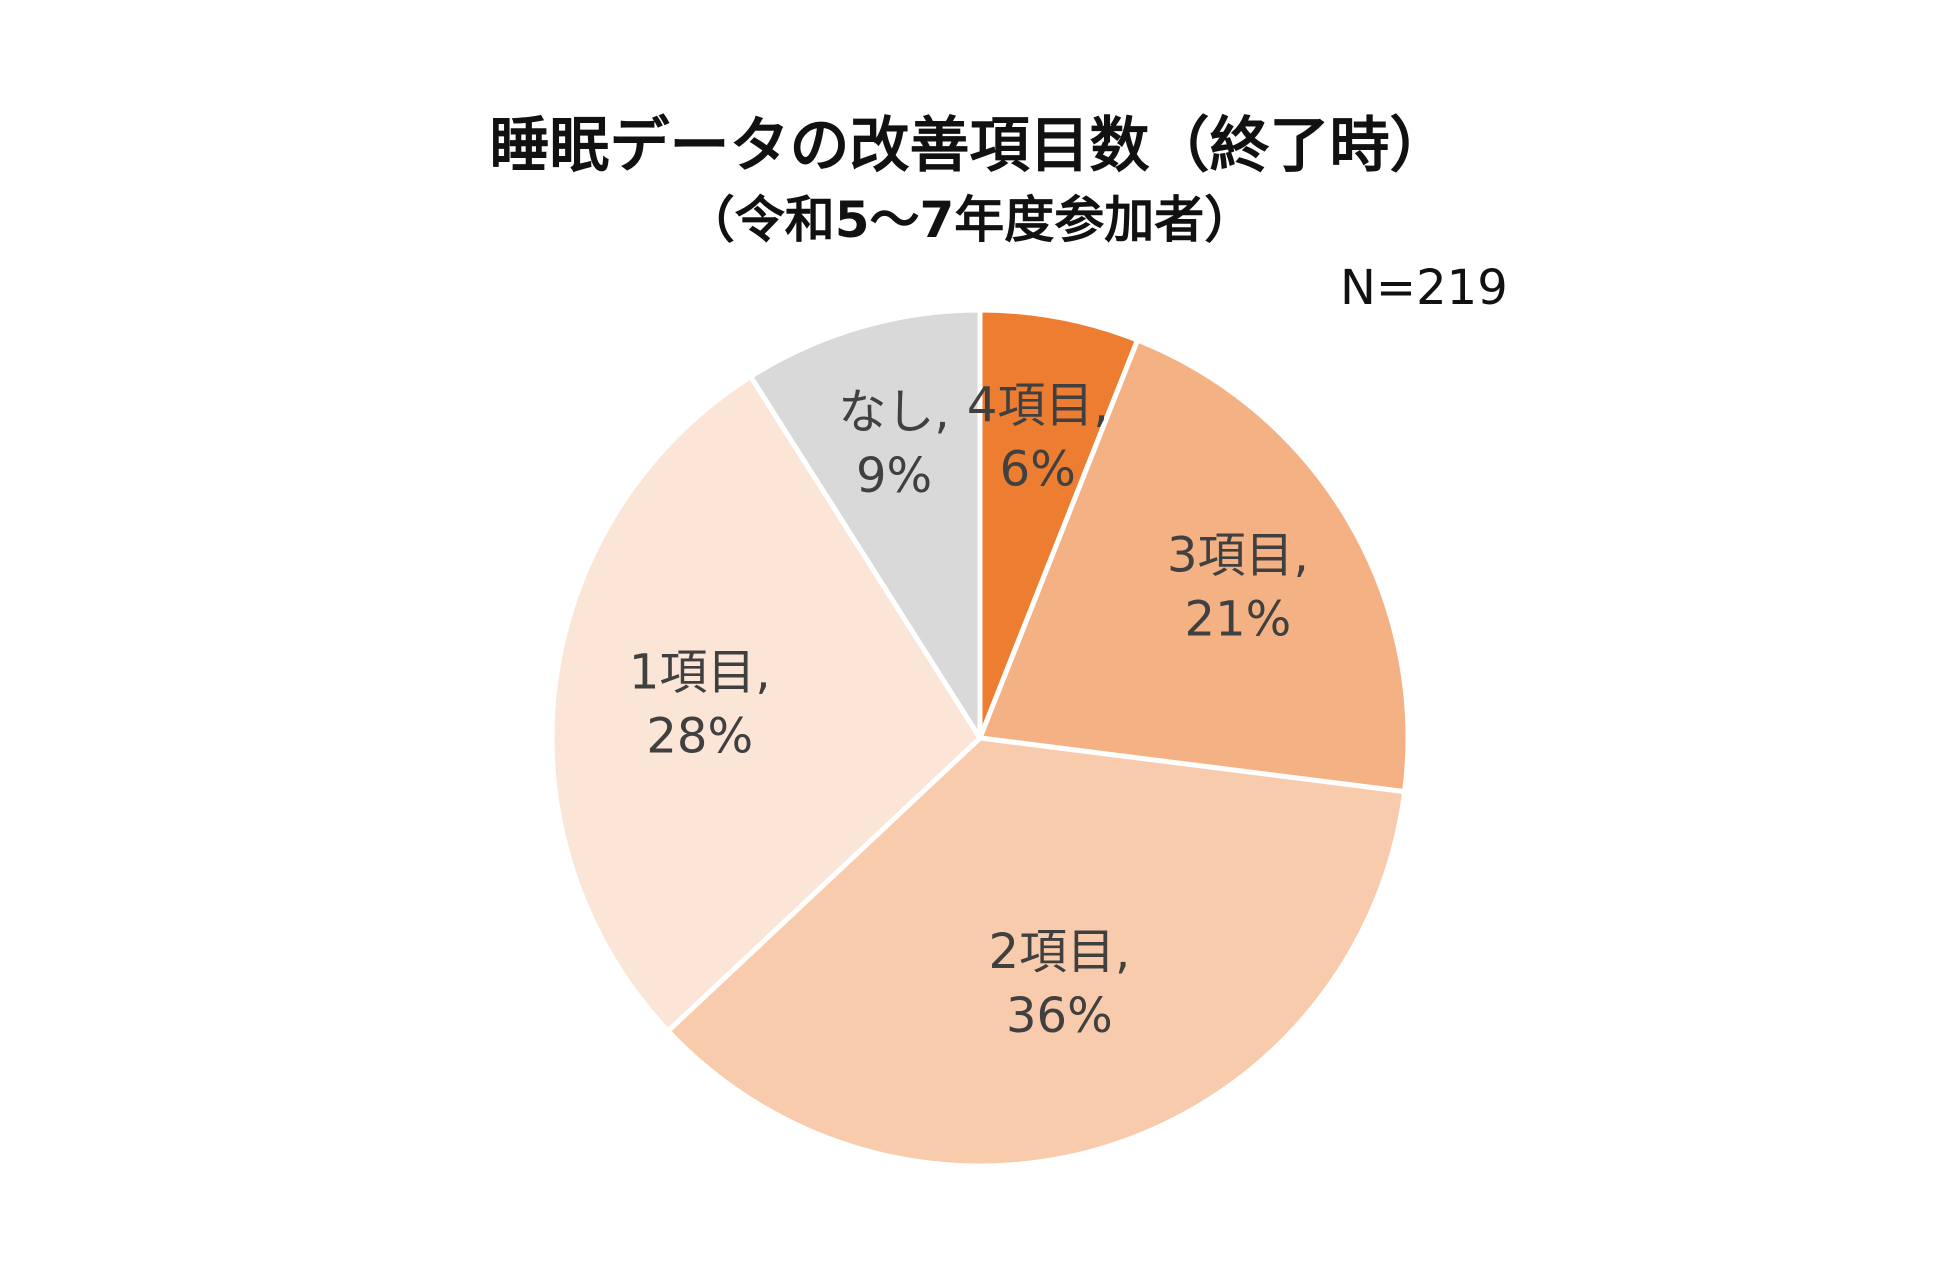 This screenshot has width=1939, height=1274. What do you see at coordinates (1059, 984) in the screenshot?
I see `slice-label: 2項目, 36%` at bounding box center [1059, 984].